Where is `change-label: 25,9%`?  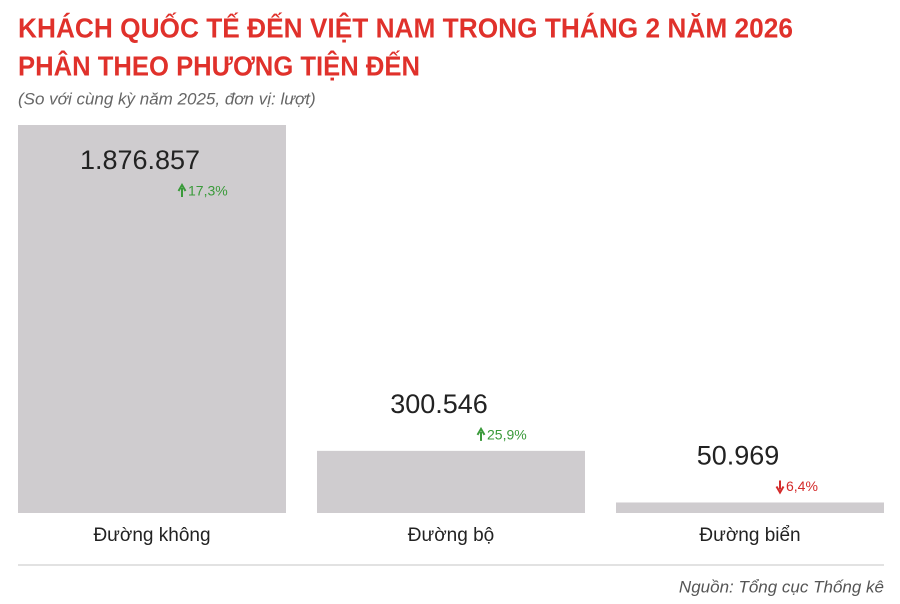
change-label: 25,9% is located at coordinates (507, 435).